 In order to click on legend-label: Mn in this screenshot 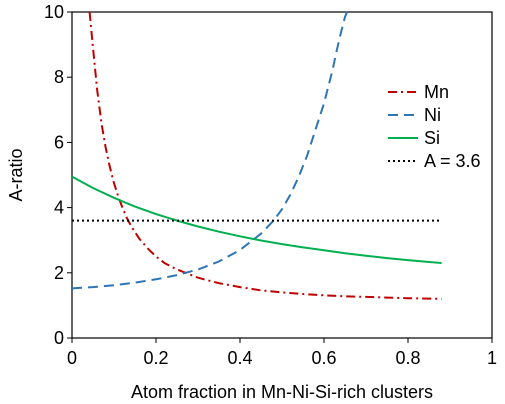, I will do `click(436, 92)`.